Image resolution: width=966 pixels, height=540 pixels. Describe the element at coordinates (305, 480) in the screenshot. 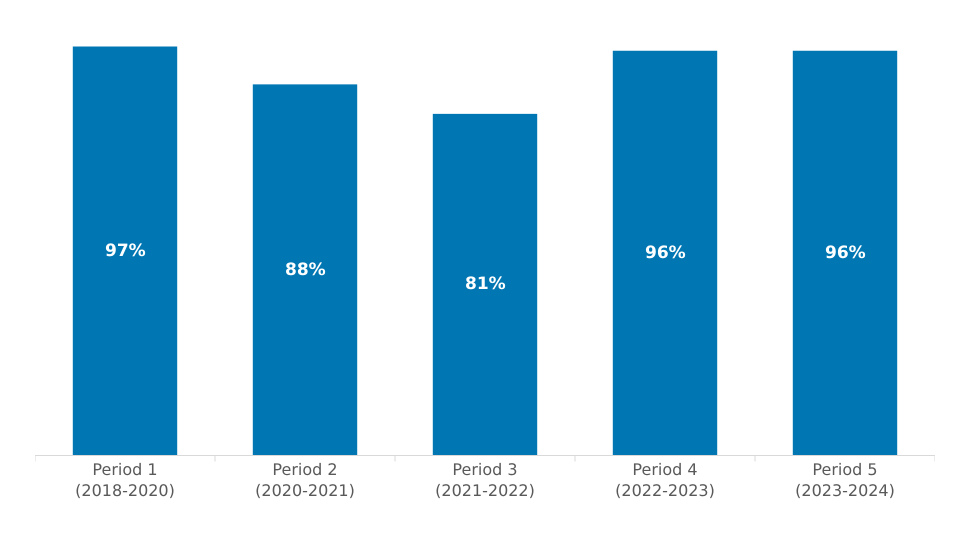

I see `x-tick-label: Period 2 (2020-2021)` at that location.